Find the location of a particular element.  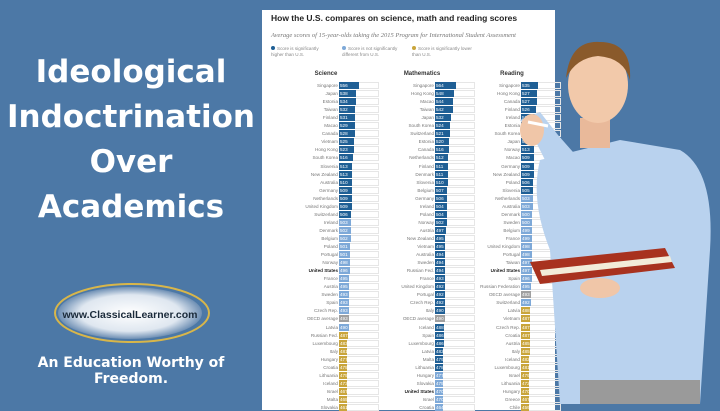

score-bar: 495 is located at coordinates (440, 246).